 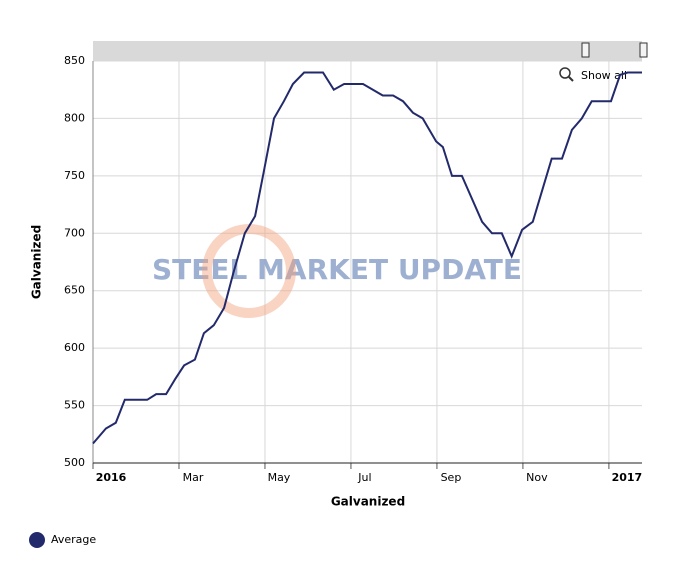 I want to click on zoom-label: Show all, so click(x=604, y=75).